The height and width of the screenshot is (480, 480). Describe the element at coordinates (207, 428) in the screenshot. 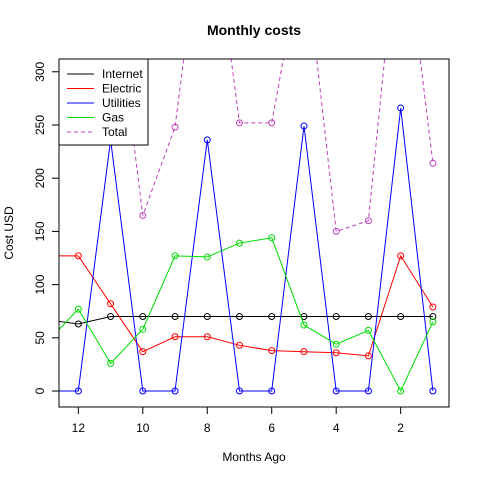

I see `x-tick-label: 8` at that location.